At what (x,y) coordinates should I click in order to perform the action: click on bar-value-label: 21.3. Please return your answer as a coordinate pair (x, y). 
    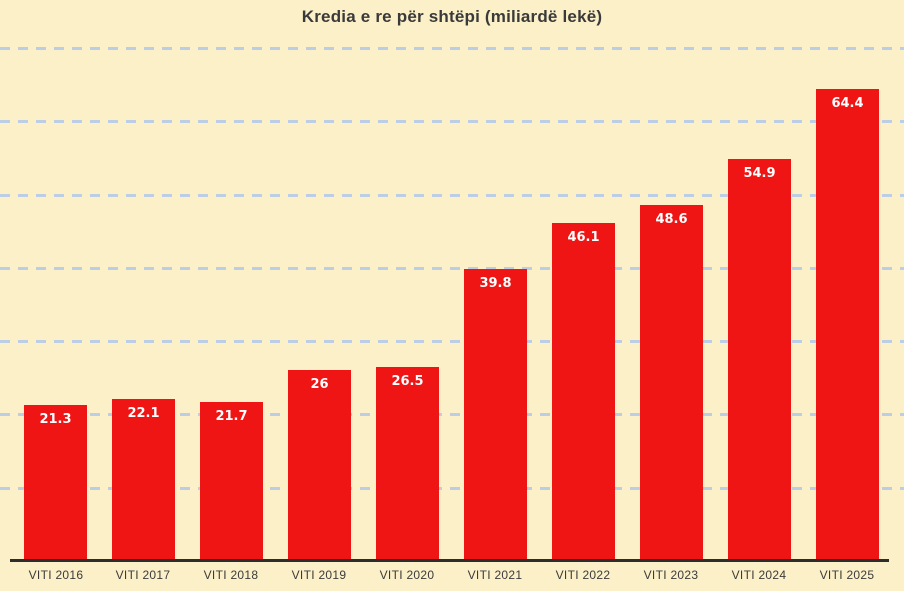
    Looking at the image, I should click on (55, 419).